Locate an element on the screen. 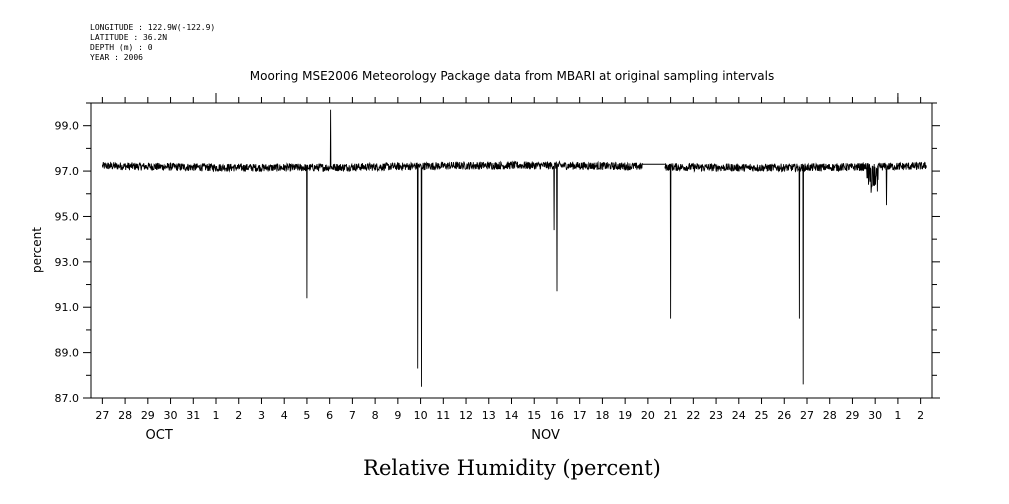 The height and width of the screenshot is (504, 1009). x-tick-label: 22 is located at coordinates (693, 415).